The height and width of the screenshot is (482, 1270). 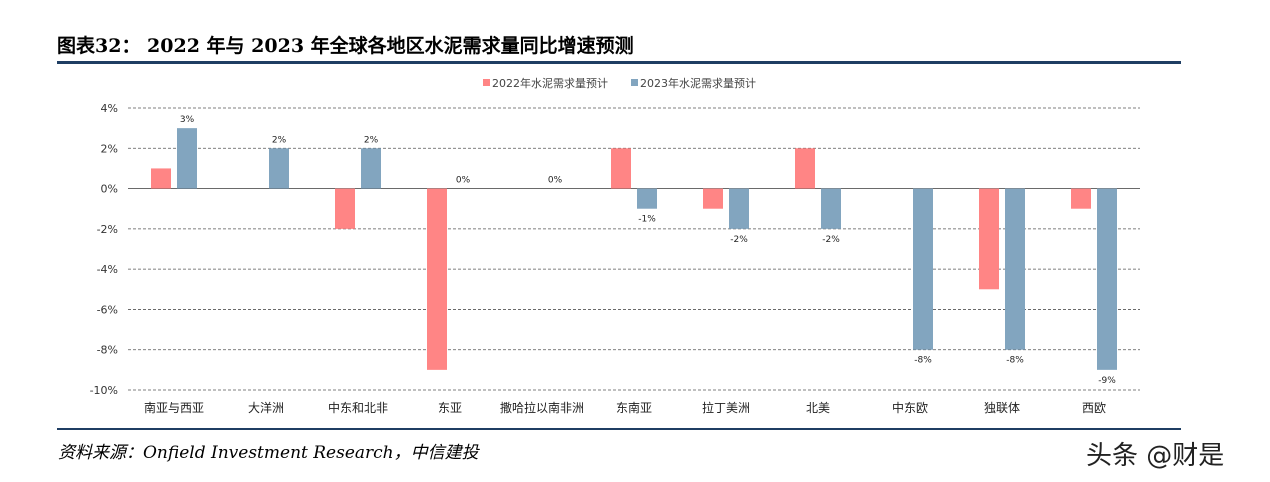 What do you see at coordinates (107, 309) in the screenshot?
I see `y-tick-label: -6%` at bounding box center [107, 309].